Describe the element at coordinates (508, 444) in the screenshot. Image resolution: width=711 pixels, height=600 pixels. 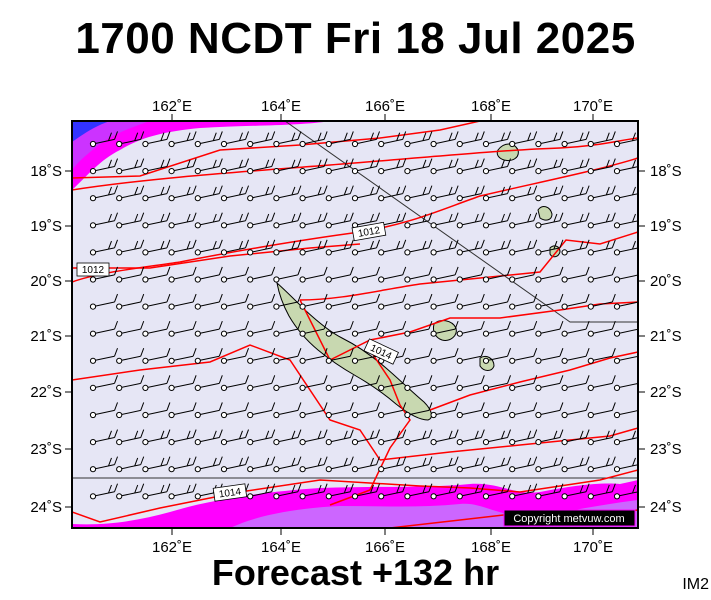
I see `isobar-line` at that location.